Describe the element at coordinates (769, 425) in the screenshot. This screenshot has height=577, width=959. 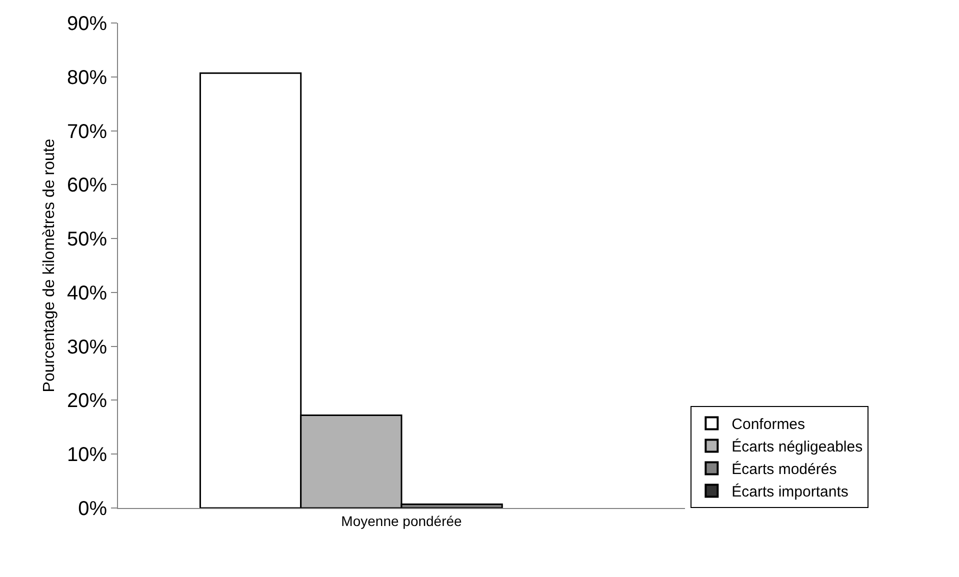
I see `legend-label: Conformes` at that location.